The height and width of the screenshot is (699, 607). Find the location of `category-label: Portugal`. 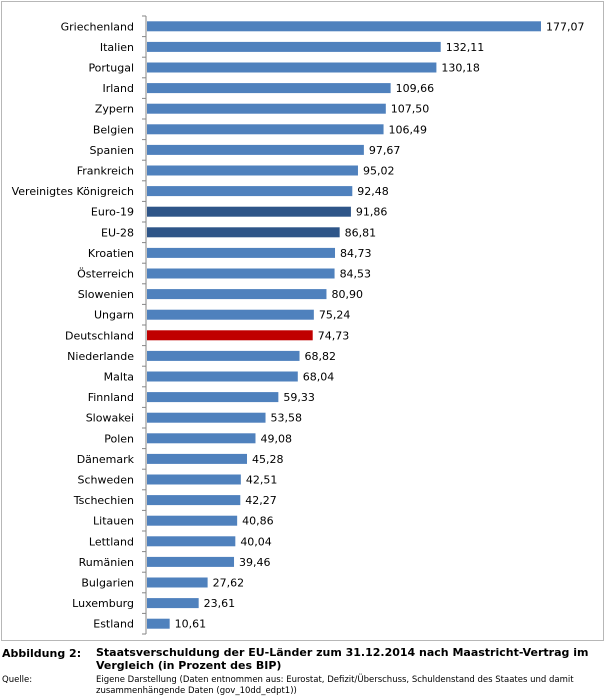

category-label: Portugal is located at coordinates (111, 68).